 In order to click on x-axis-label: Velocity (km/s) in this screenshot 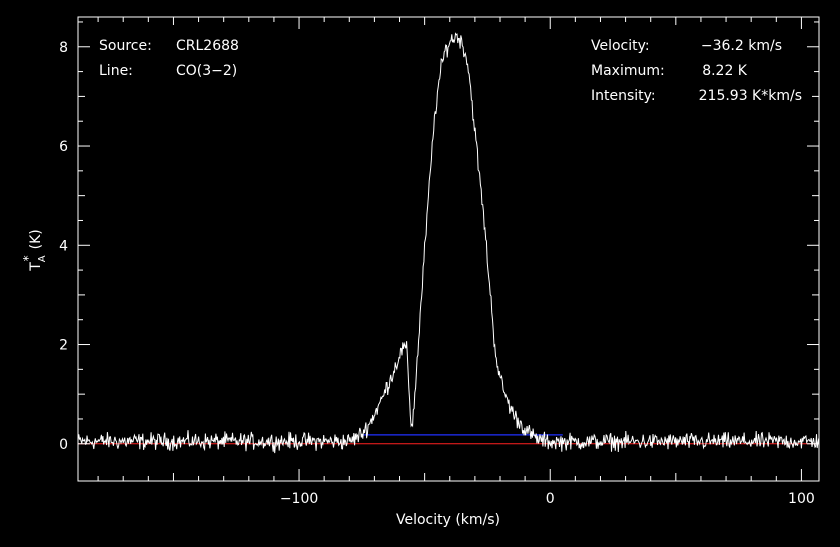, I will do `click(448, 520)`.